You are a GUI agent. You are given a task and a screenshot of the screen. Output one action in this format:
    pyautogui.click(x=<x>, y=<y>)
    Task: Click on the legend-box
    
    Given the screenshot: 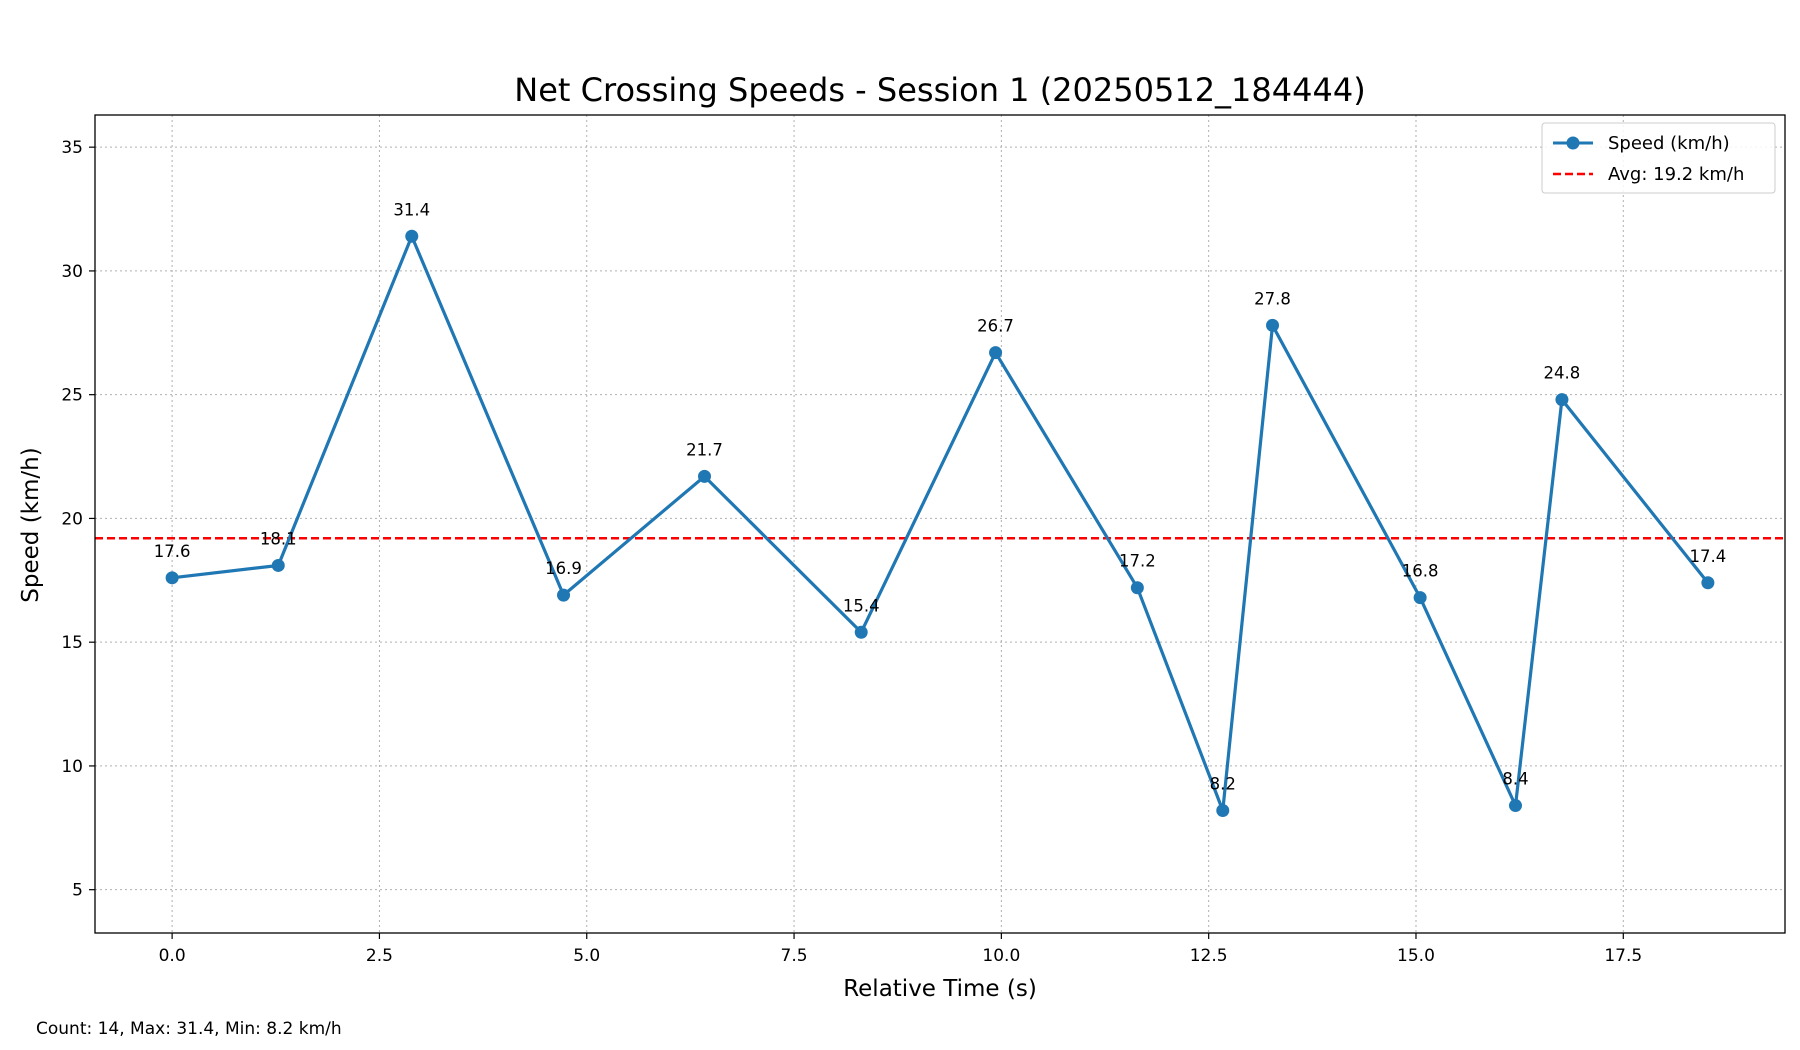 What is the action you would take?
    pyautogui.click(x=1658, y=158)
    